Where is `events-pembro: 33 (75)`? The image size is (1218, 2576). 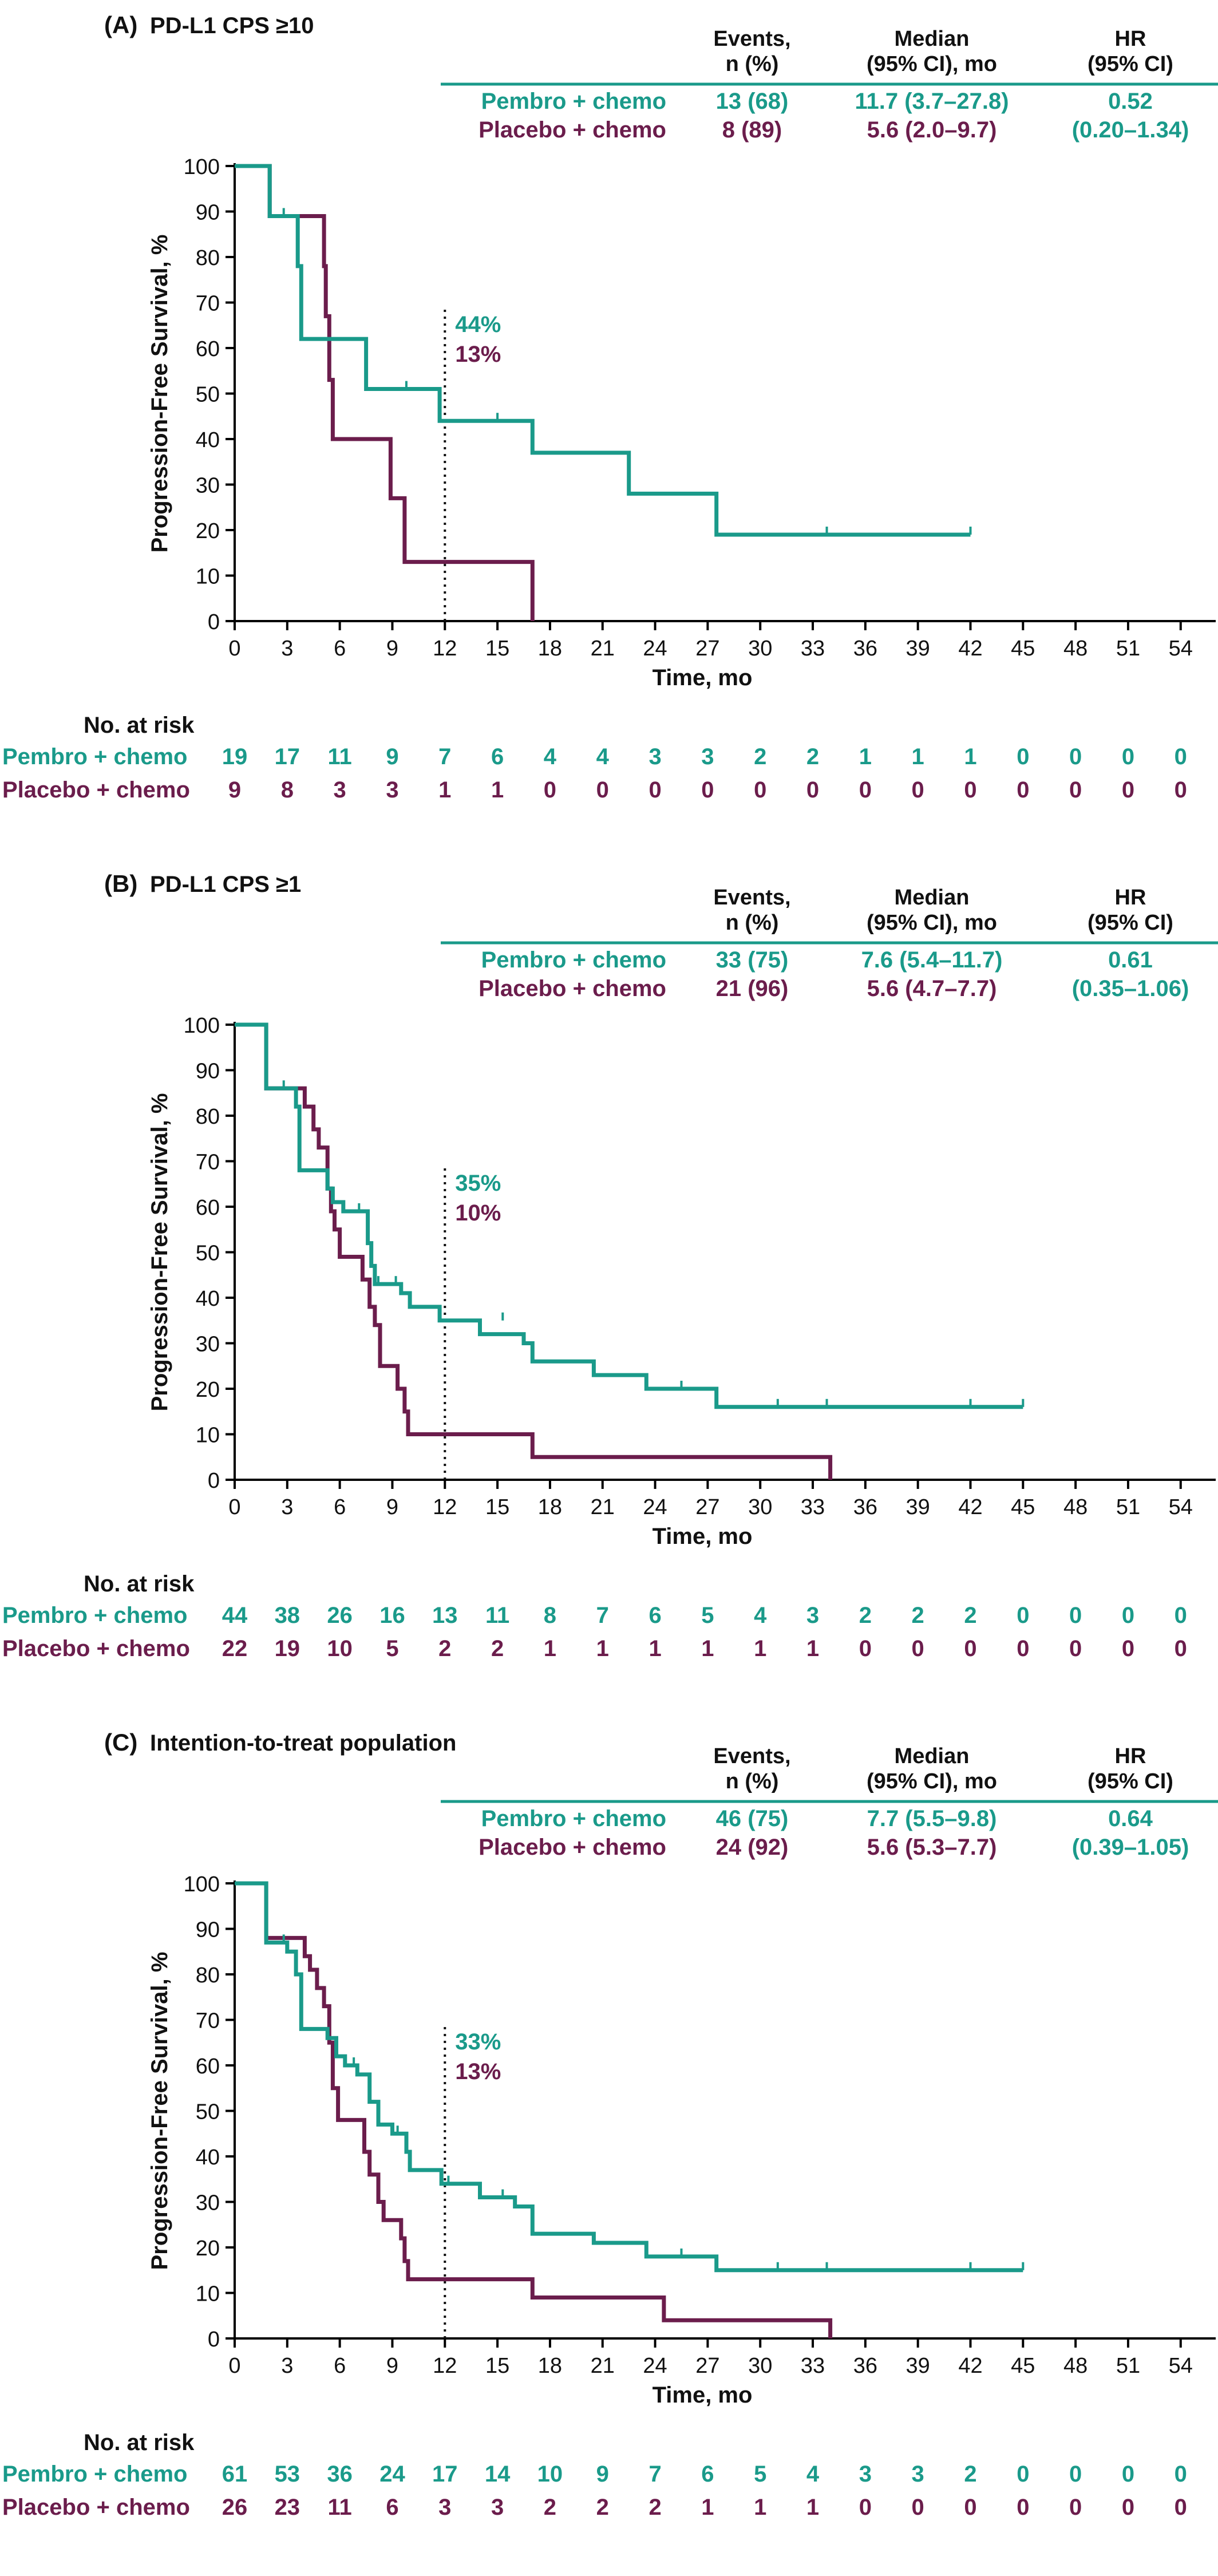 events-pembro: 33 (75) is located at coordinates (752, 960).